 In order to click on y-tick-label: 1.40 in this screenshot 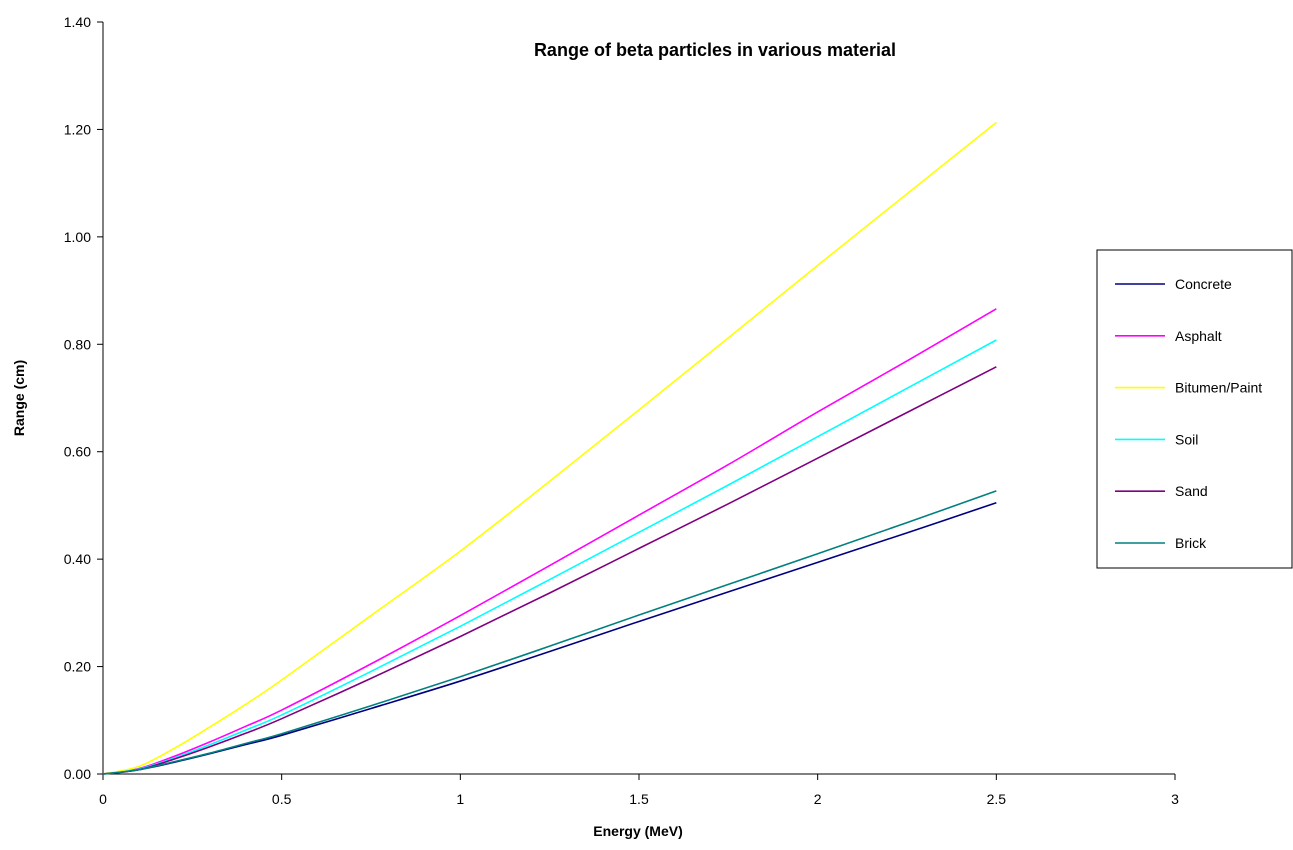, I will do `click(77, 22)`.